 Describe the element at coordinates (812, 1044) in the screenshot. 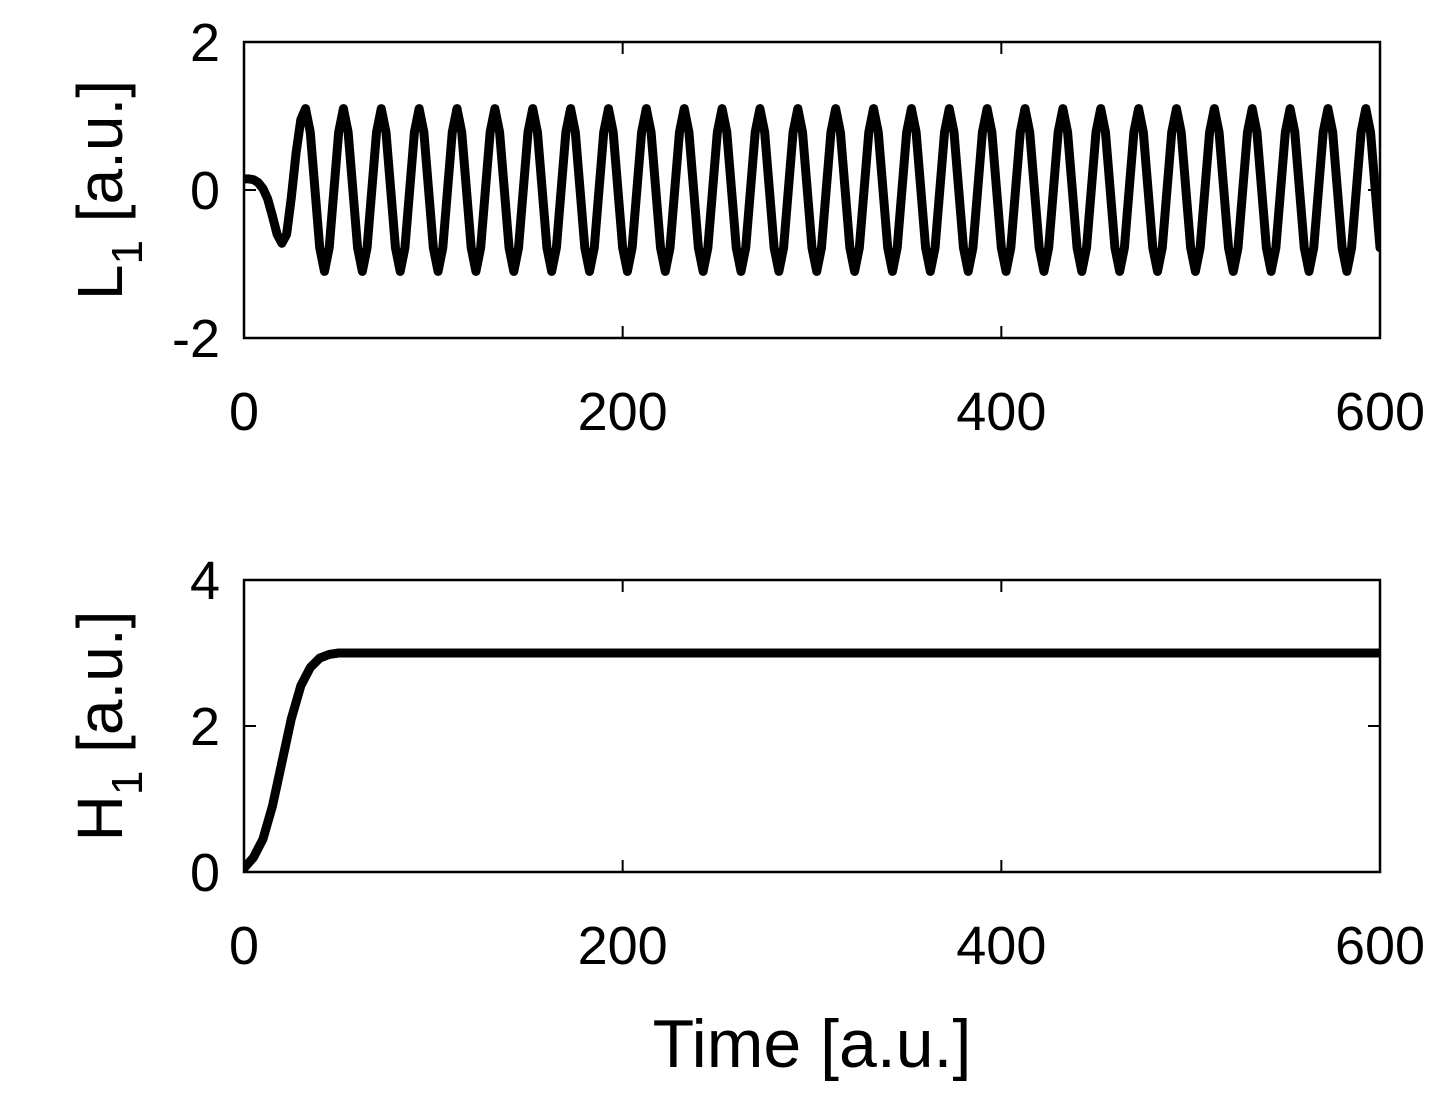

I see `x-axis-label: Time [a.u.]` at that location.